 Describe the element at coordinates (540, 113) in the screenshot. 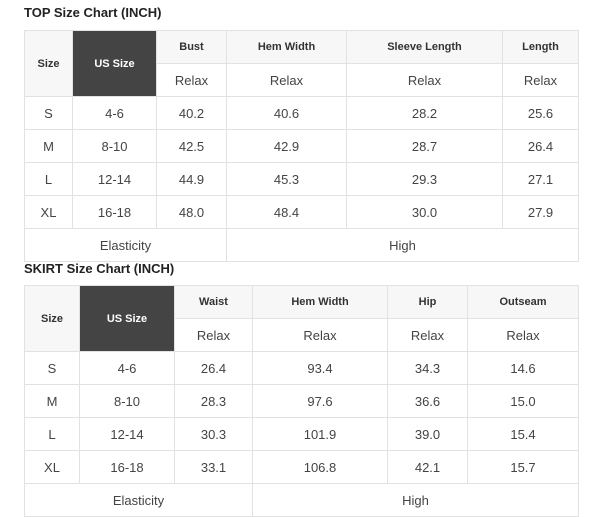

I see `value-cell: 25.6` at that location.